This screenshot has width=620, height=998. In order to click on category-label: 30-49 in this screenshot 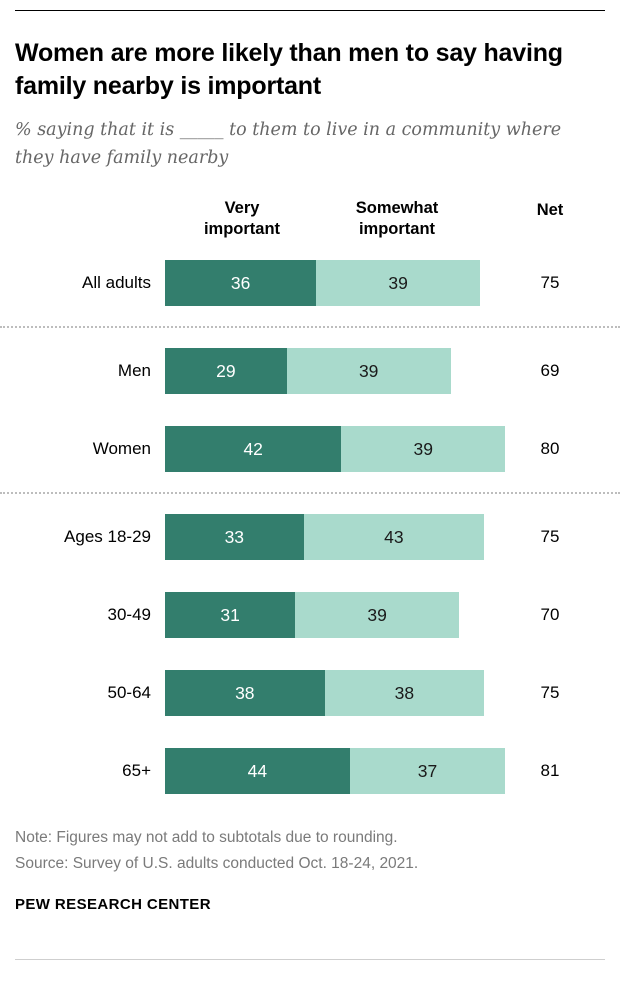, I will do `click(129, 614)`.